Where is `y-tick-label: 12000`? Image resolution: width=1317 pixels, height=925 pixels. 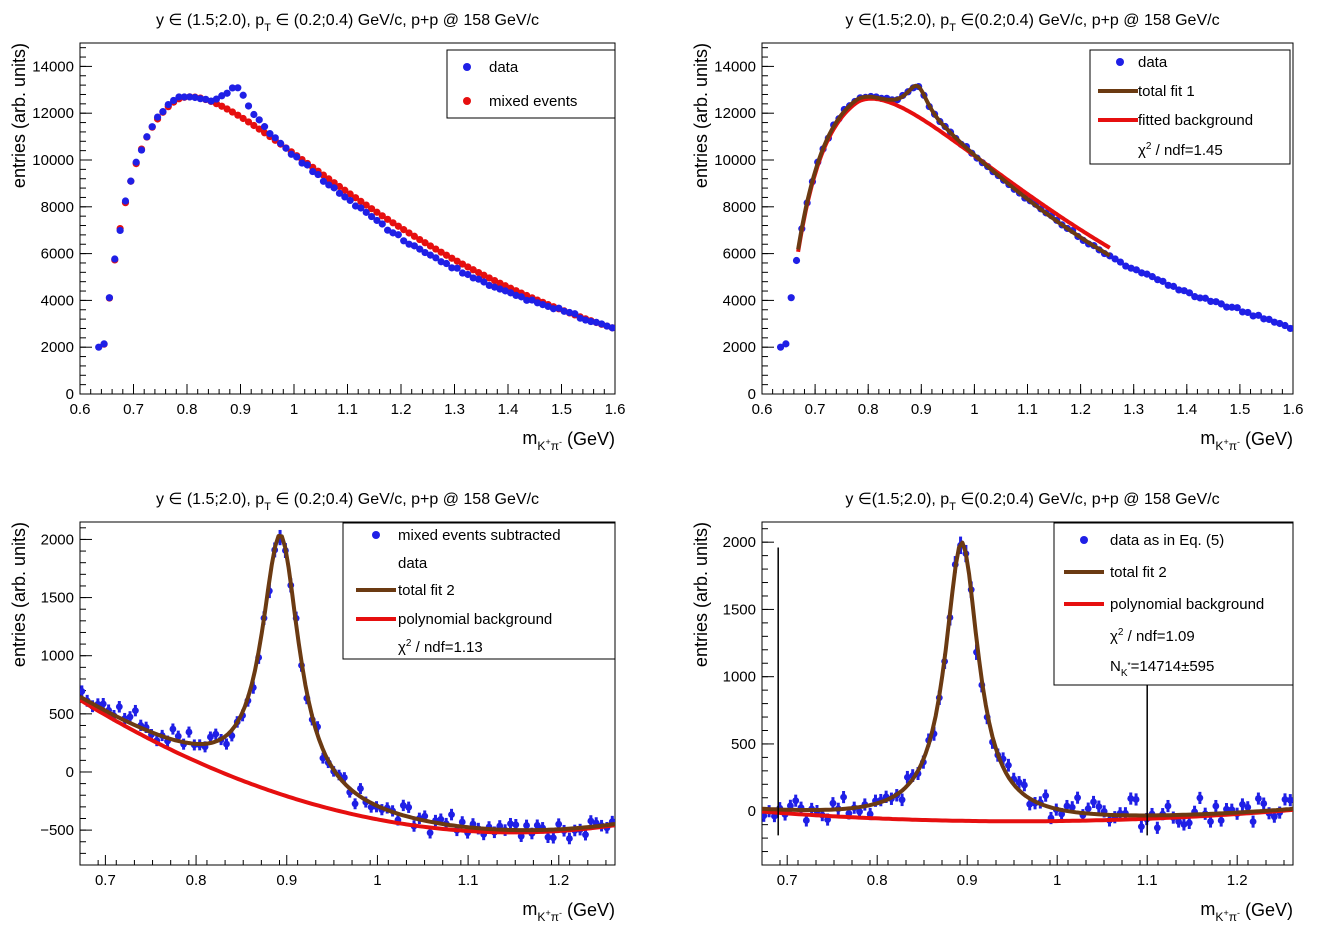
y-tick-label: 12000 is located at coordinates (735, 113).